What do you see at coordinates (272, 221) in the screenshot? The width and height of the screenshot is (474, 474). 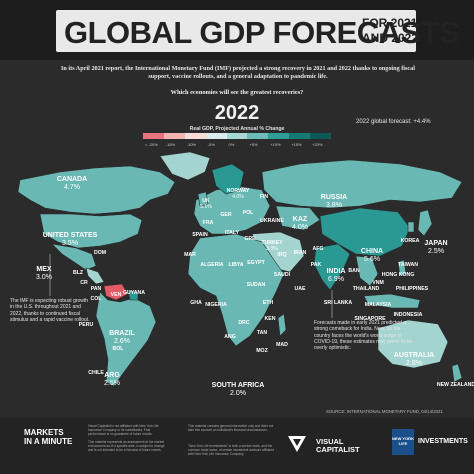 I see `country-label-ukraine: UKRAINE` at bounding box center [272, 221].